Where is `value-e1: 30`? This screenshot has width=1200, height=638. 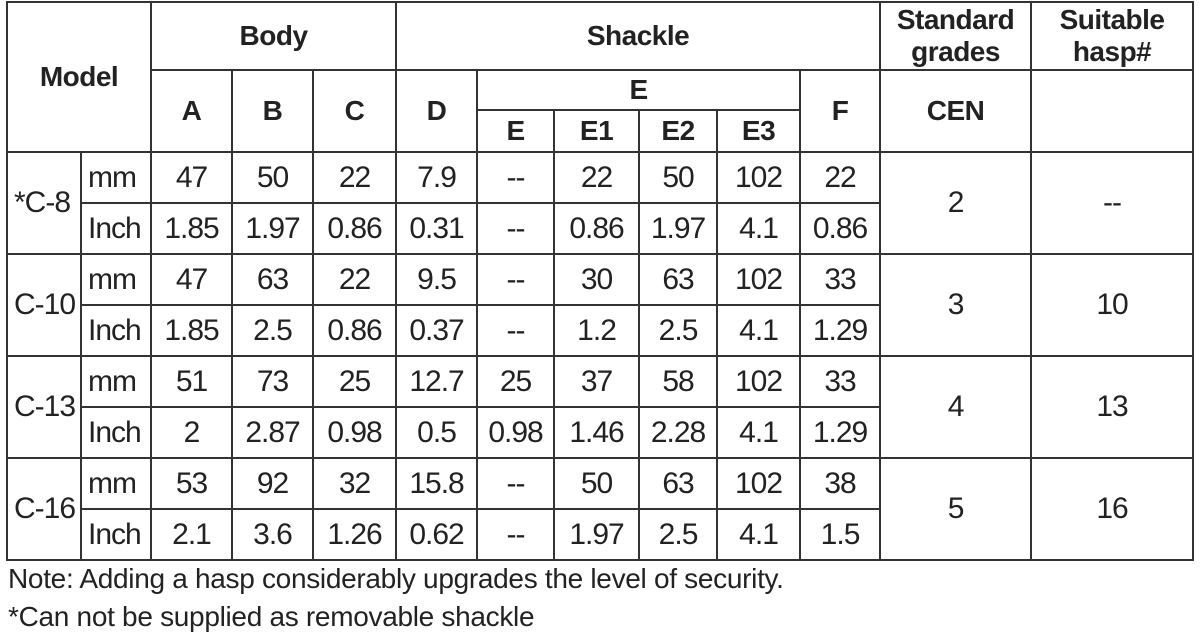
value-e1: 30 is located at coordinates (597, 279).